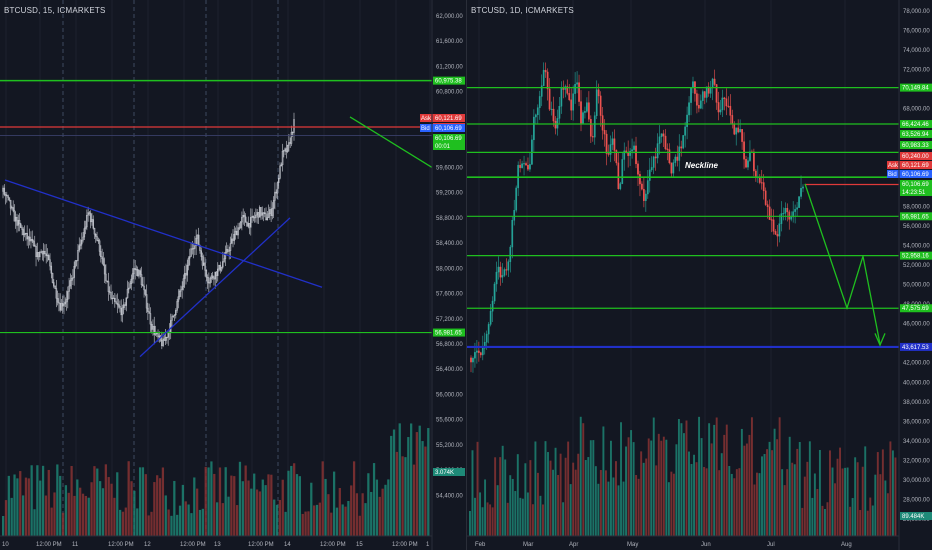 This screenshot has height=550, width=932. Describe the element at coordinates (916, 383) in the screenshot. I see `y-axis-tick-label: 40,000.00` at that location.